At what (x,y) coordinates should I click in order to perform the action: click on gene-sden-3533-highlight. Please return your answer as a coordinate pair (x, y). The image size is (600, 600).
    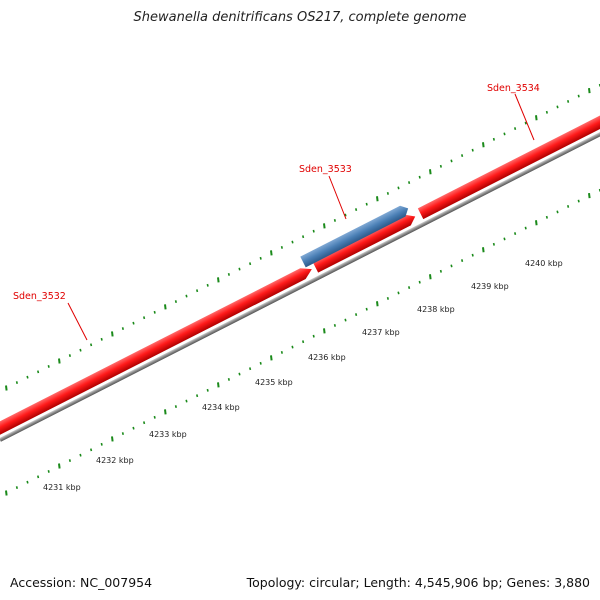
    Looking at the image, I should click on (355, 235).